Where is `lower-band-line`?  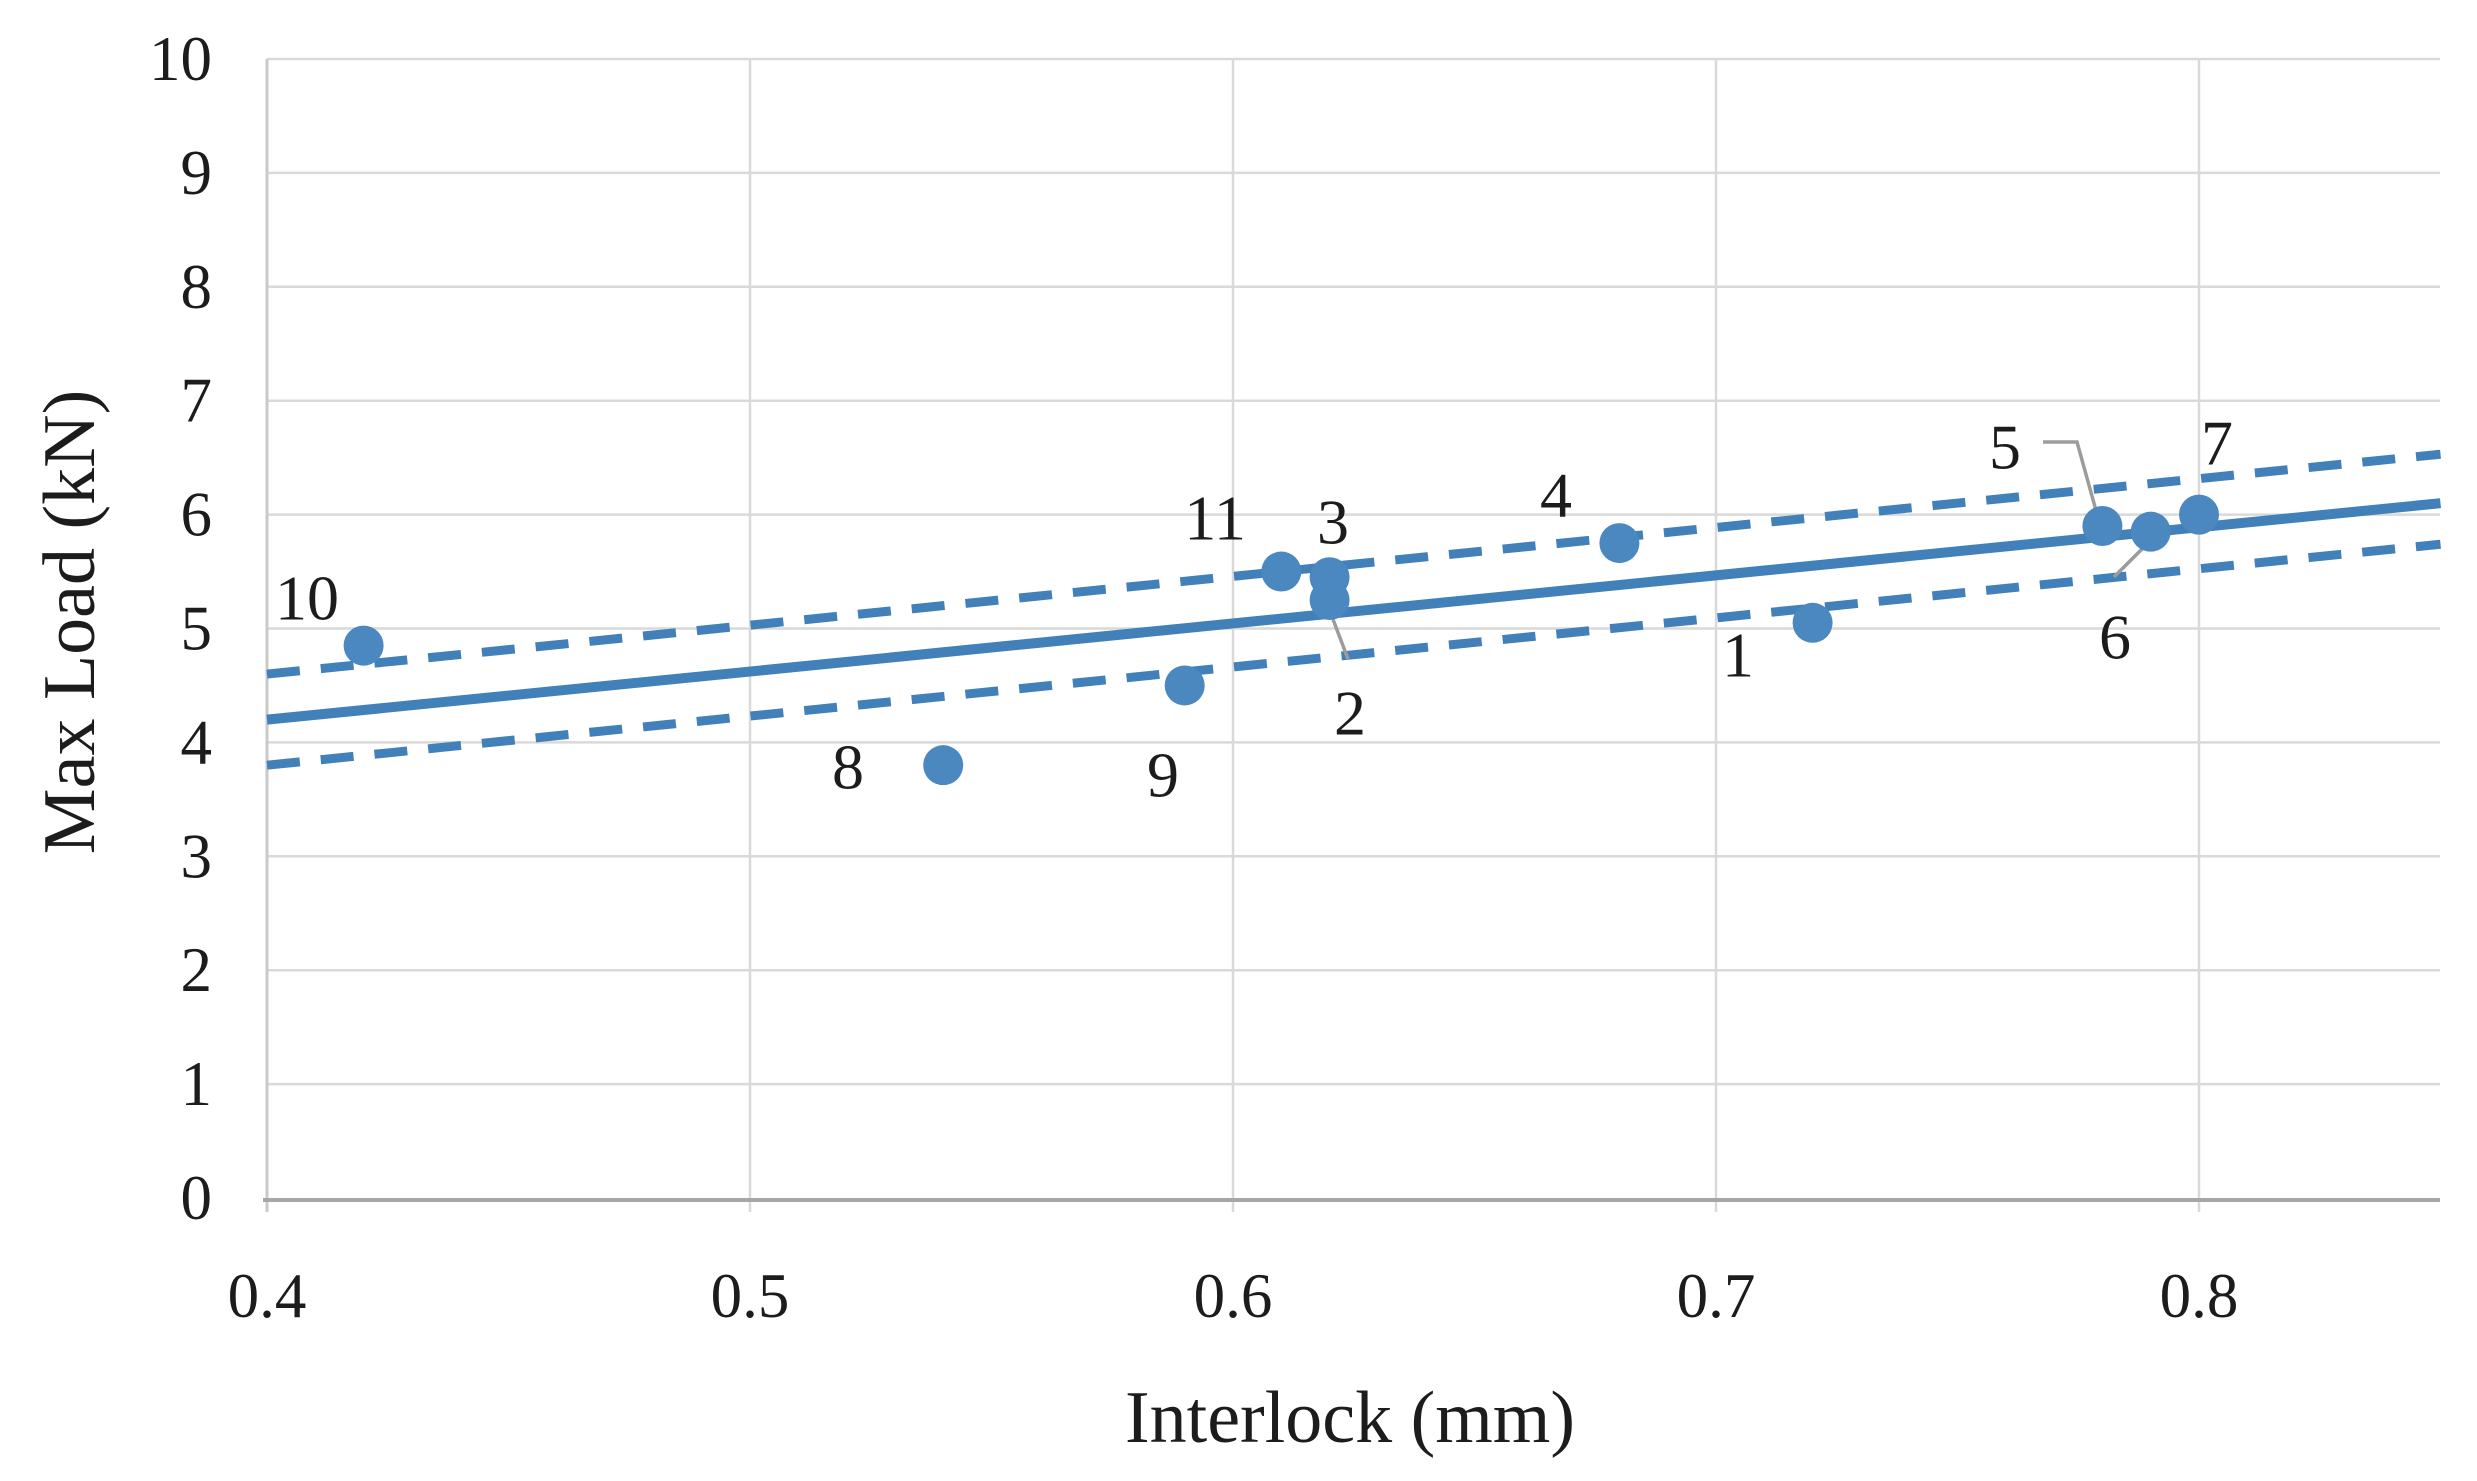 lower-band-line is located at coordinates (1353, 654).